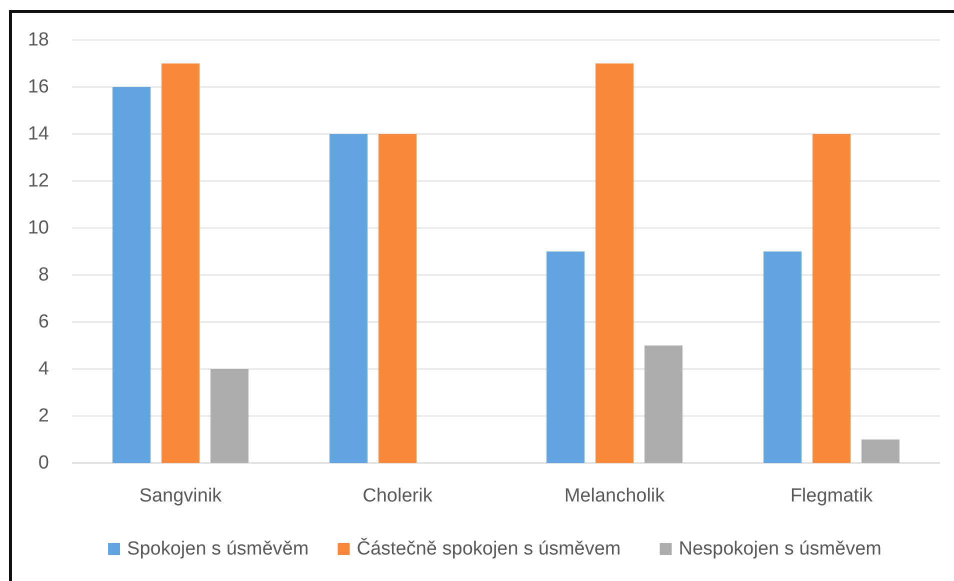 The height and width of the screenshot is (581, 954). Describe the element at coordinates (397, 496) in the screenshot. I see `x-tick-label: Cholerik` at that location.